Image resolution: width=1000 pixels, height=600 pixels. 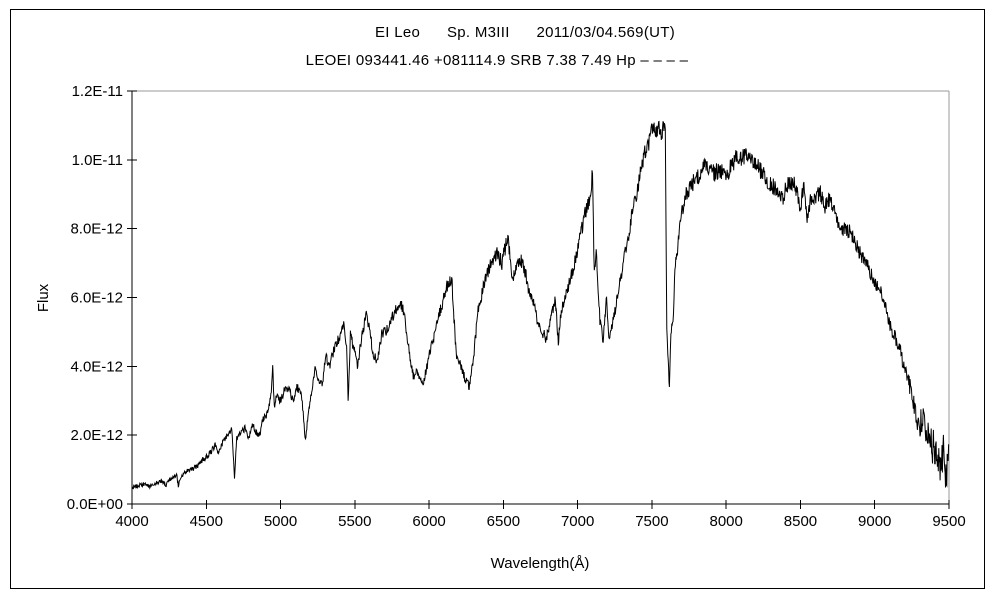 What do you see at coordinates (280, 521) in the screenshot?
I see `x-tick-label: 5000` at bounding box center [280, 521].